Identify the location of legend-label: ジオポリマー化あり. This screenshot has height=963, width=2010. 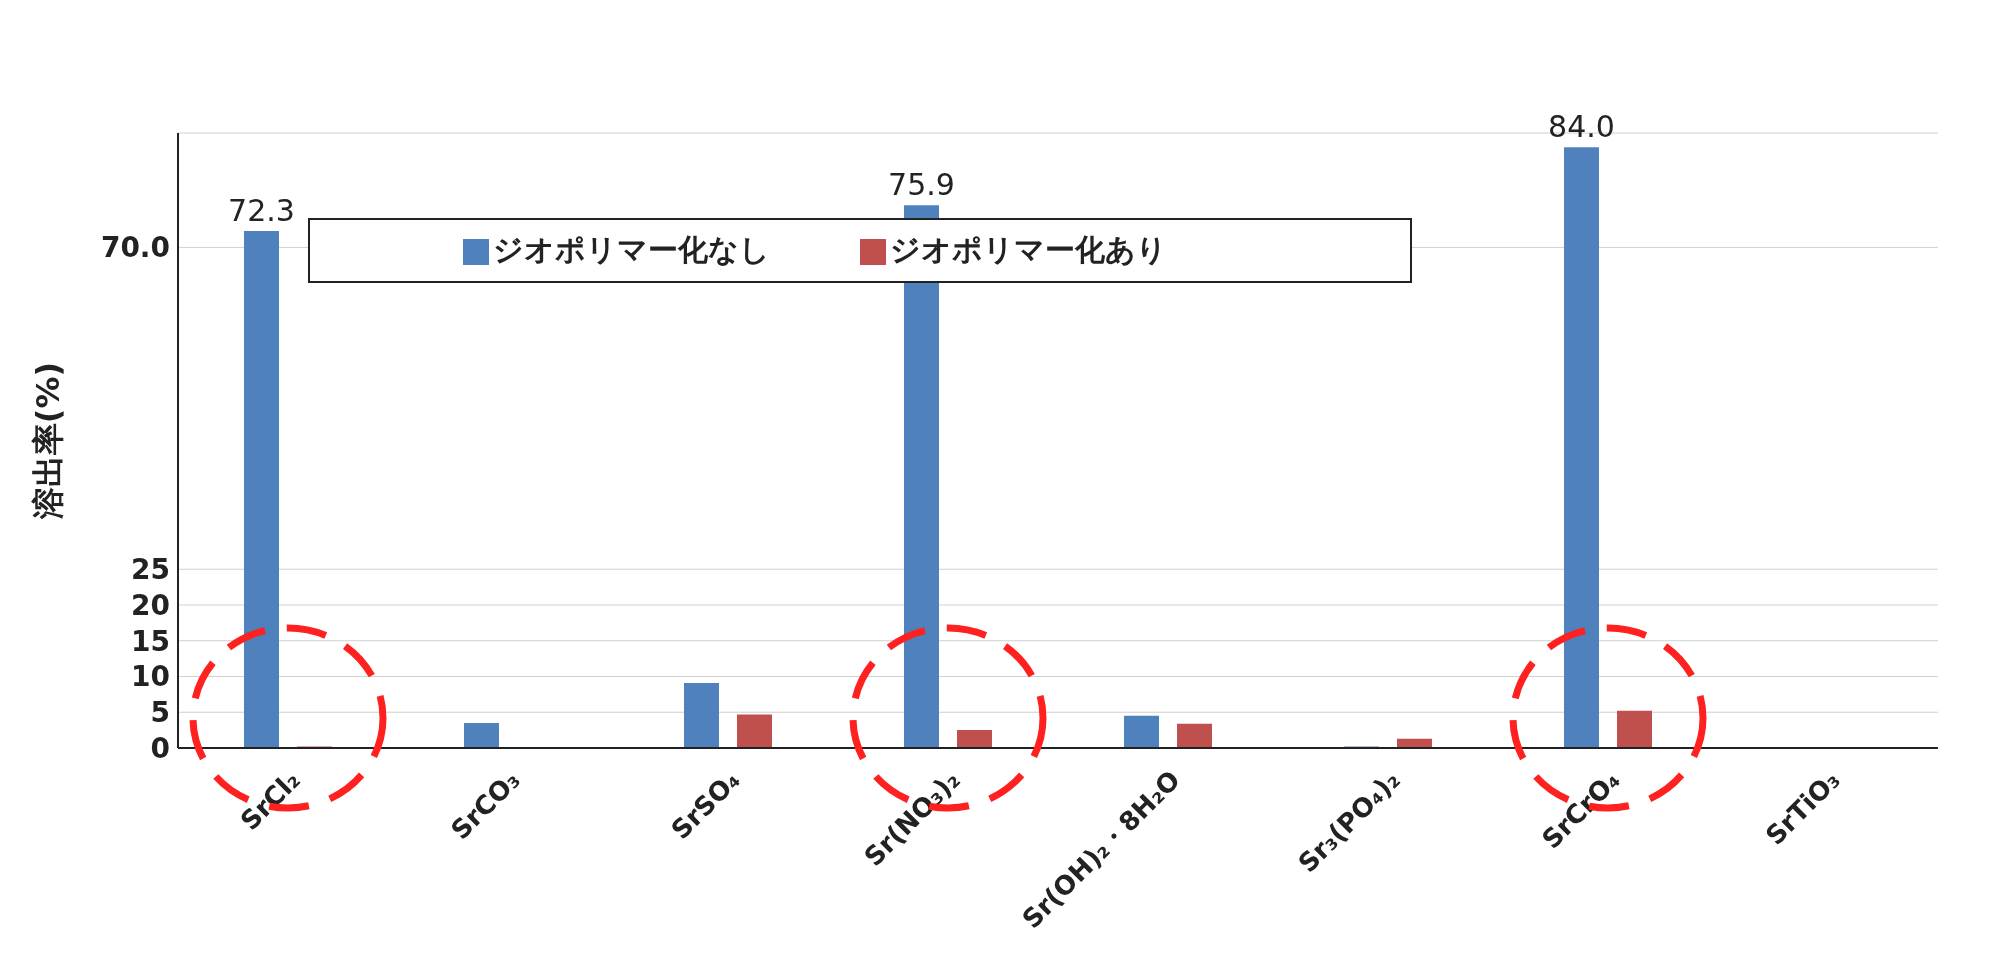
(1028, 249).